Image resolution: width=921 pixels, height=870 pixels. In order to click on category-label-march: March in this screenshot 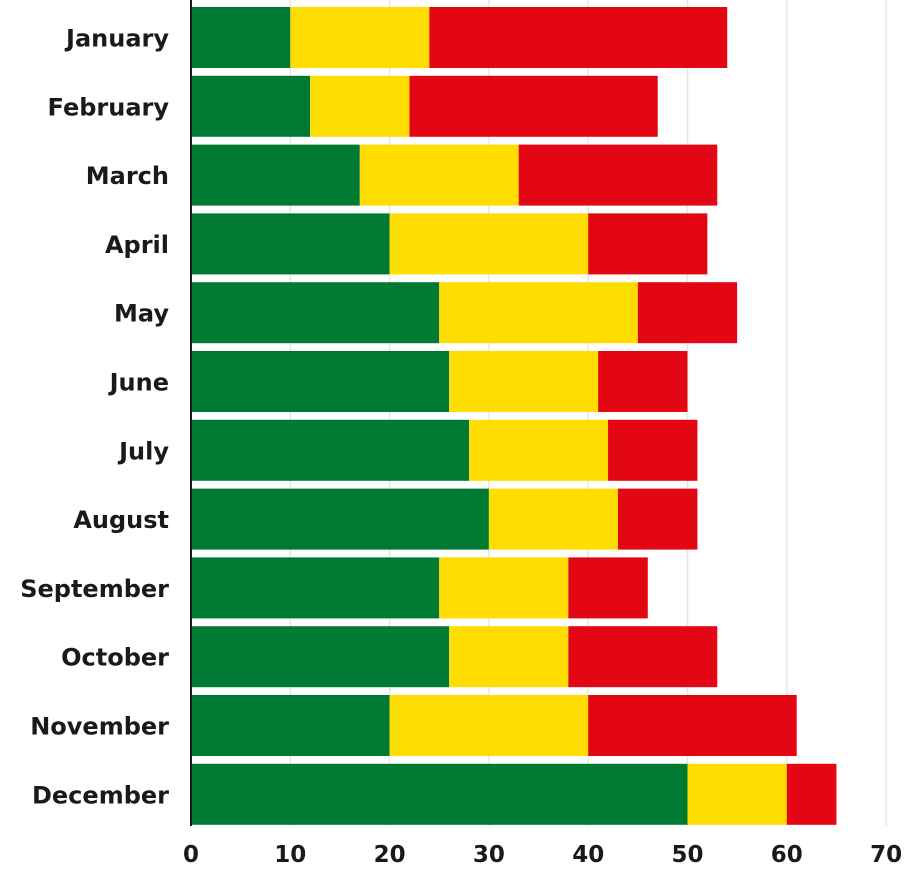, I will do `click(127, 176)`.